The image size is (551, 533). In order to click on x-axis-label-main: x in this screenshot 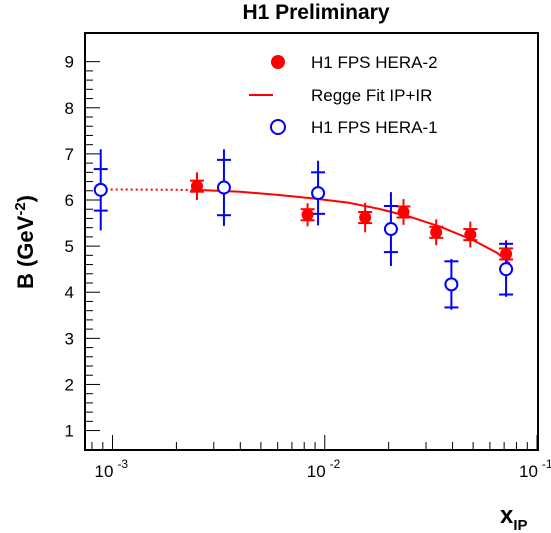, I will do `click(507, 515)`.